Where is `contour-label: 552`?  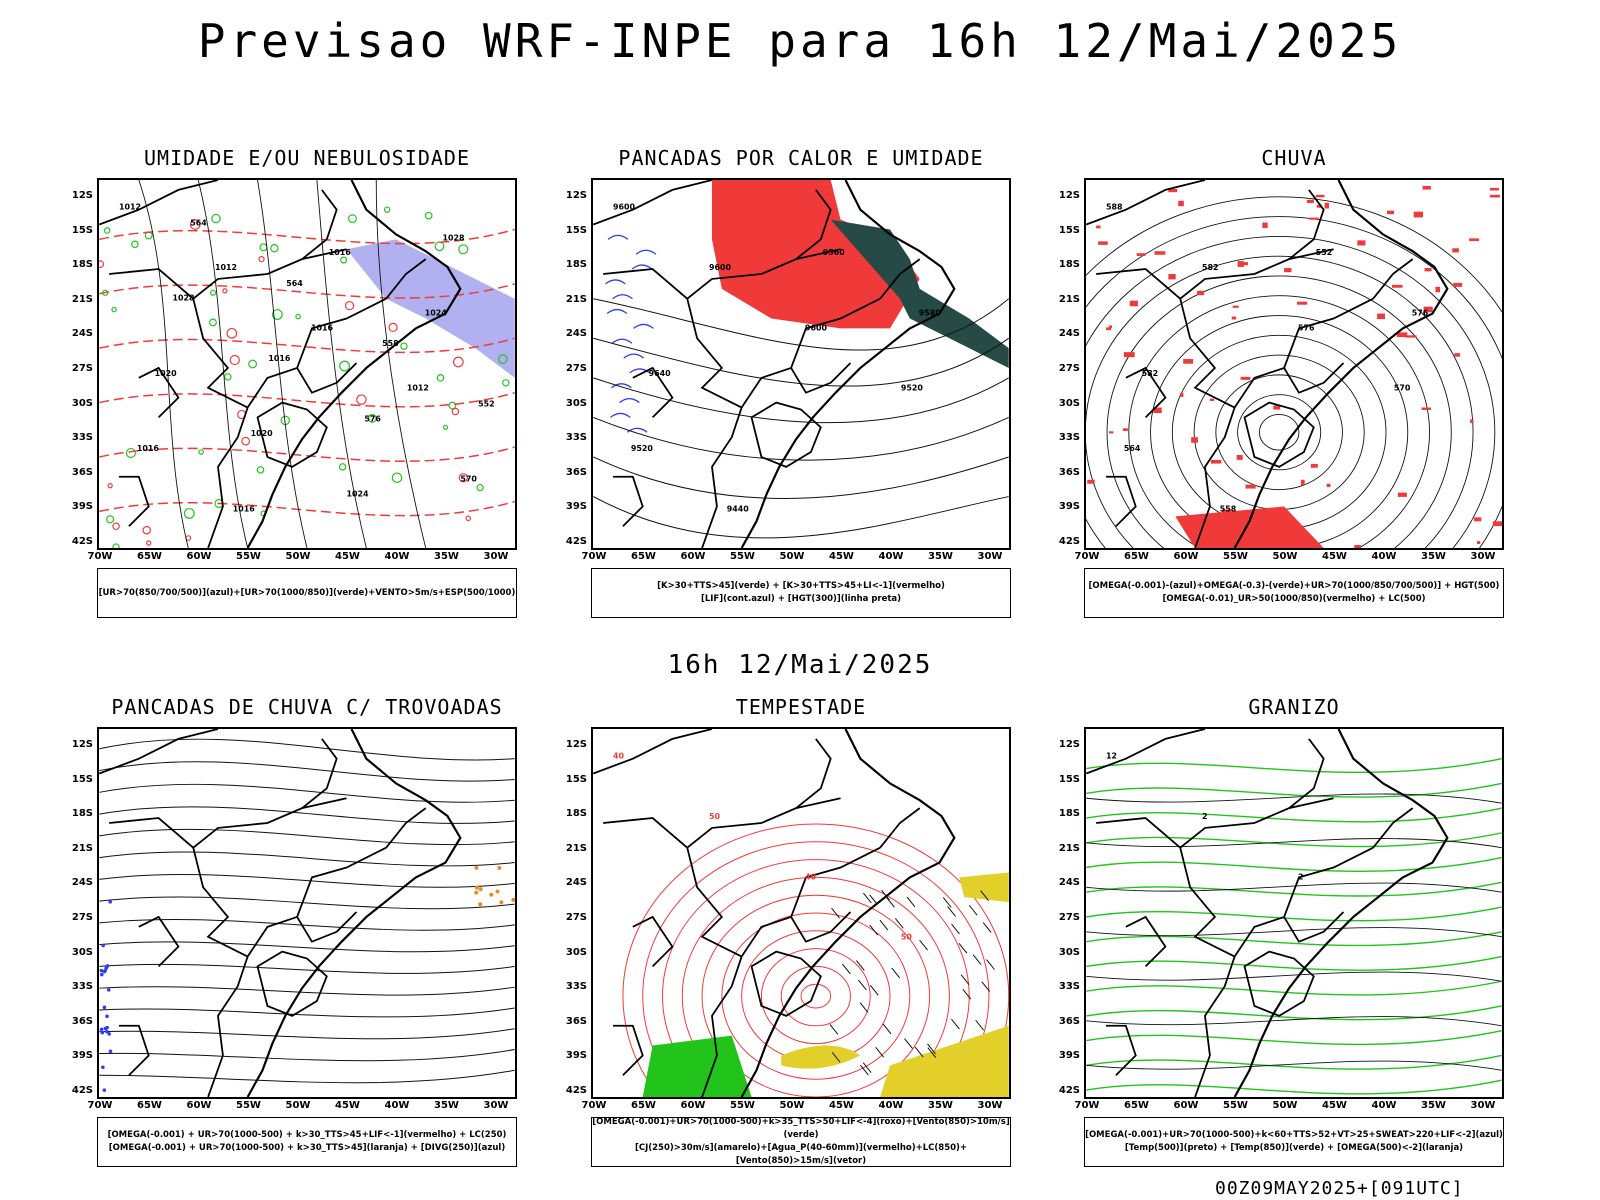 contour-label: 552 is located at coordinates (486, 404).